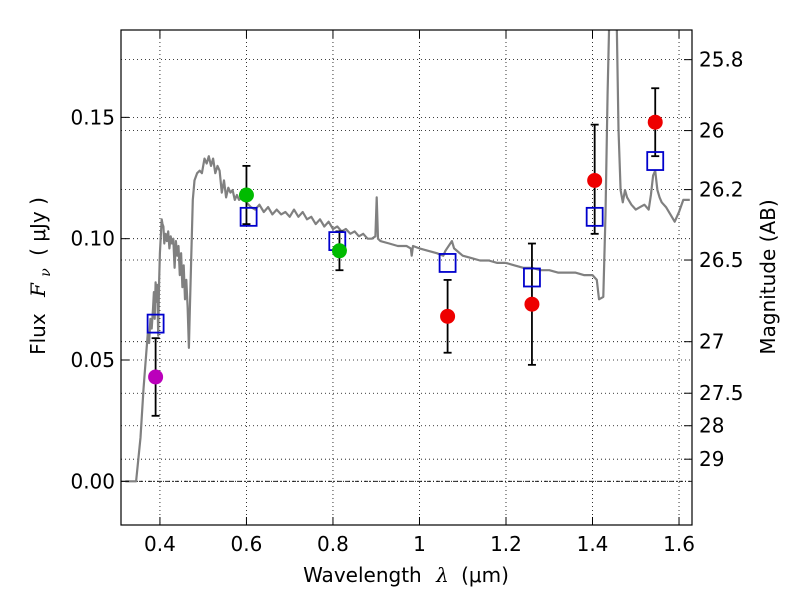 This screenshot has height=600, width=800. What do you see at coordinates (721, 260) in the screenshot?
I see `y2-tick-label: 26.5` at bounding box center [721, 260].